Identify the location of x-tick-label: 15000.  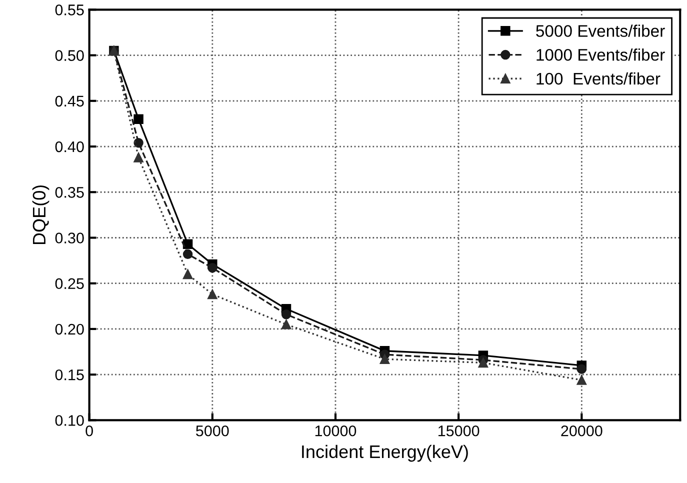
(459, 430).